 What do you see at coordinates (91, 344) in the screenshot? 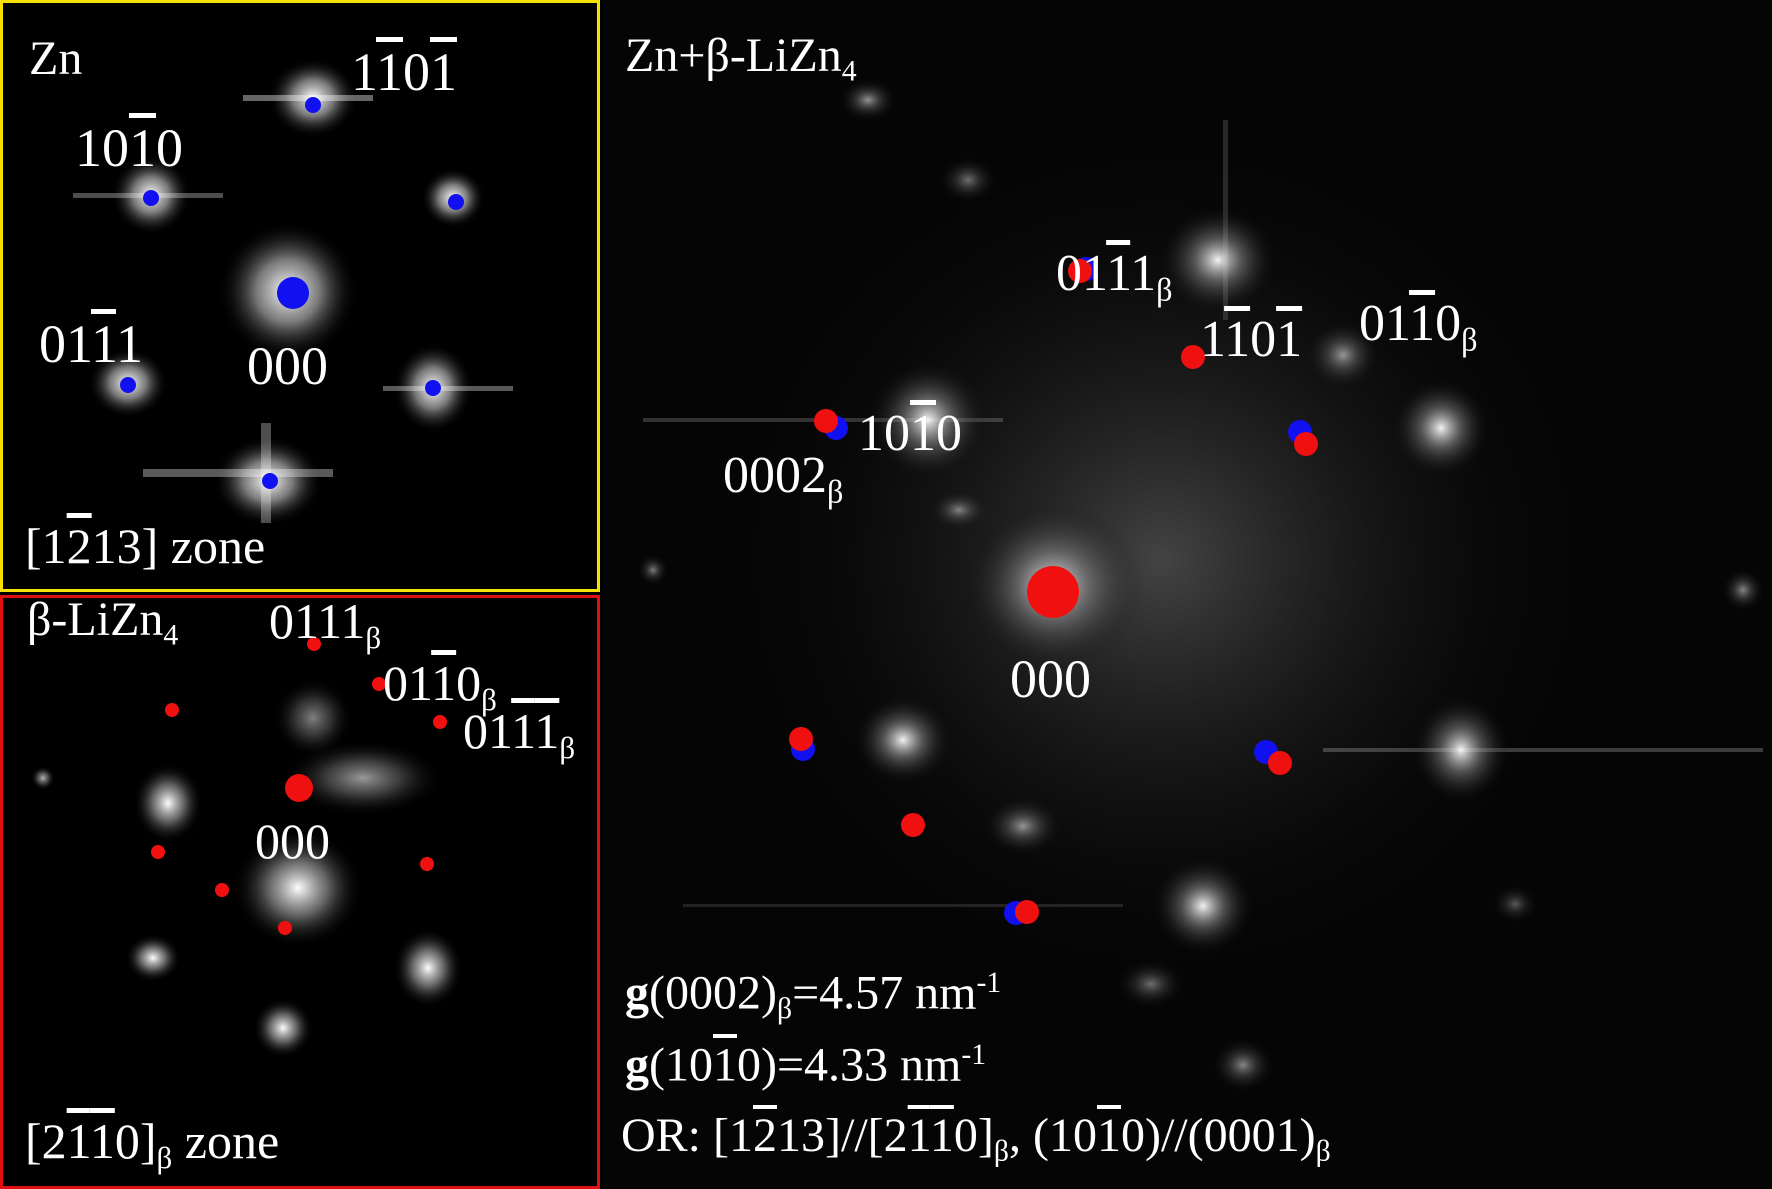
I see `zn-spot-label-3: 0111` at bounding box center [91, 344].